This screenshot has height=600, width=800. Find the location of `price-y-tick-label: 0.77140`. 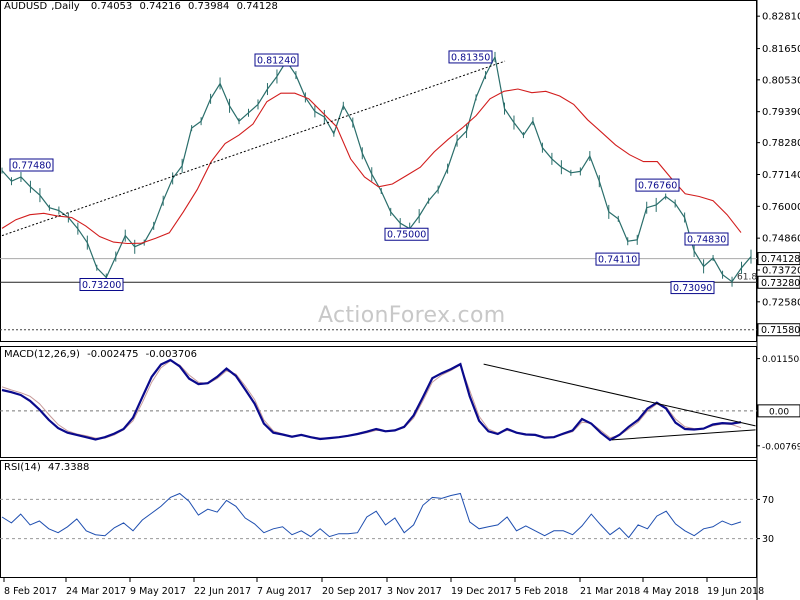

price-y-tick-label: 0.77140 is located at coordinates (781, 175).